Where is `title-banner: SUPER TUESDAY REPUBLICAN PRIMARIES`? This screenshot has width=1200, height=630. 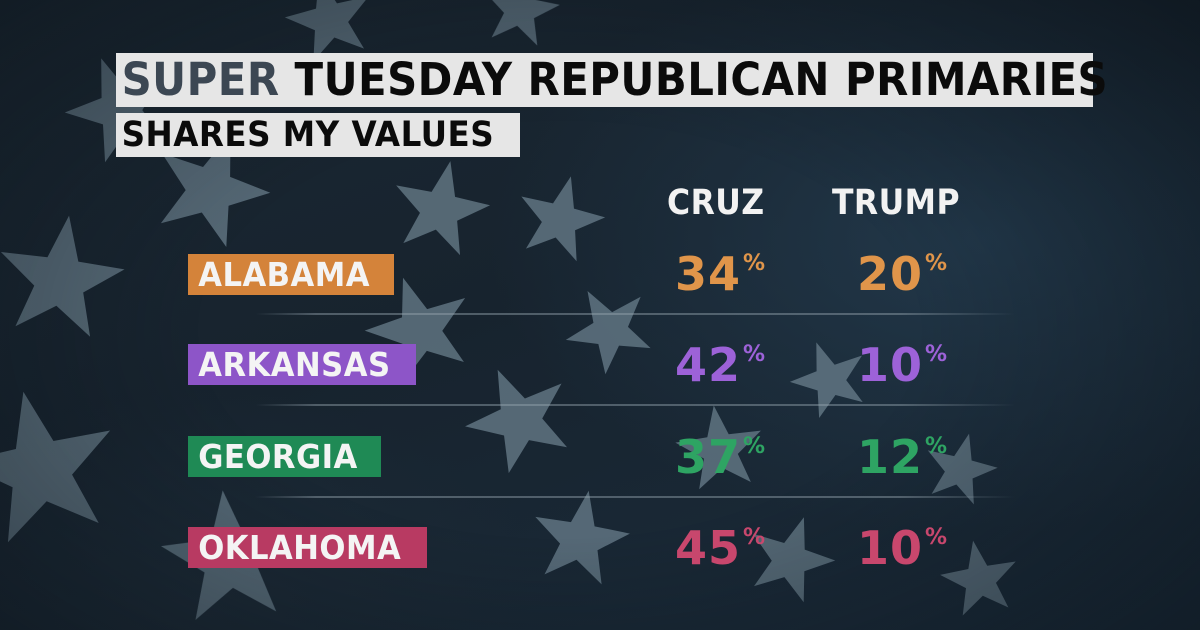 title-banner: SUPER TUESDAY REPUBLICAN PRIMARIES is located at coordinates (612, 80).